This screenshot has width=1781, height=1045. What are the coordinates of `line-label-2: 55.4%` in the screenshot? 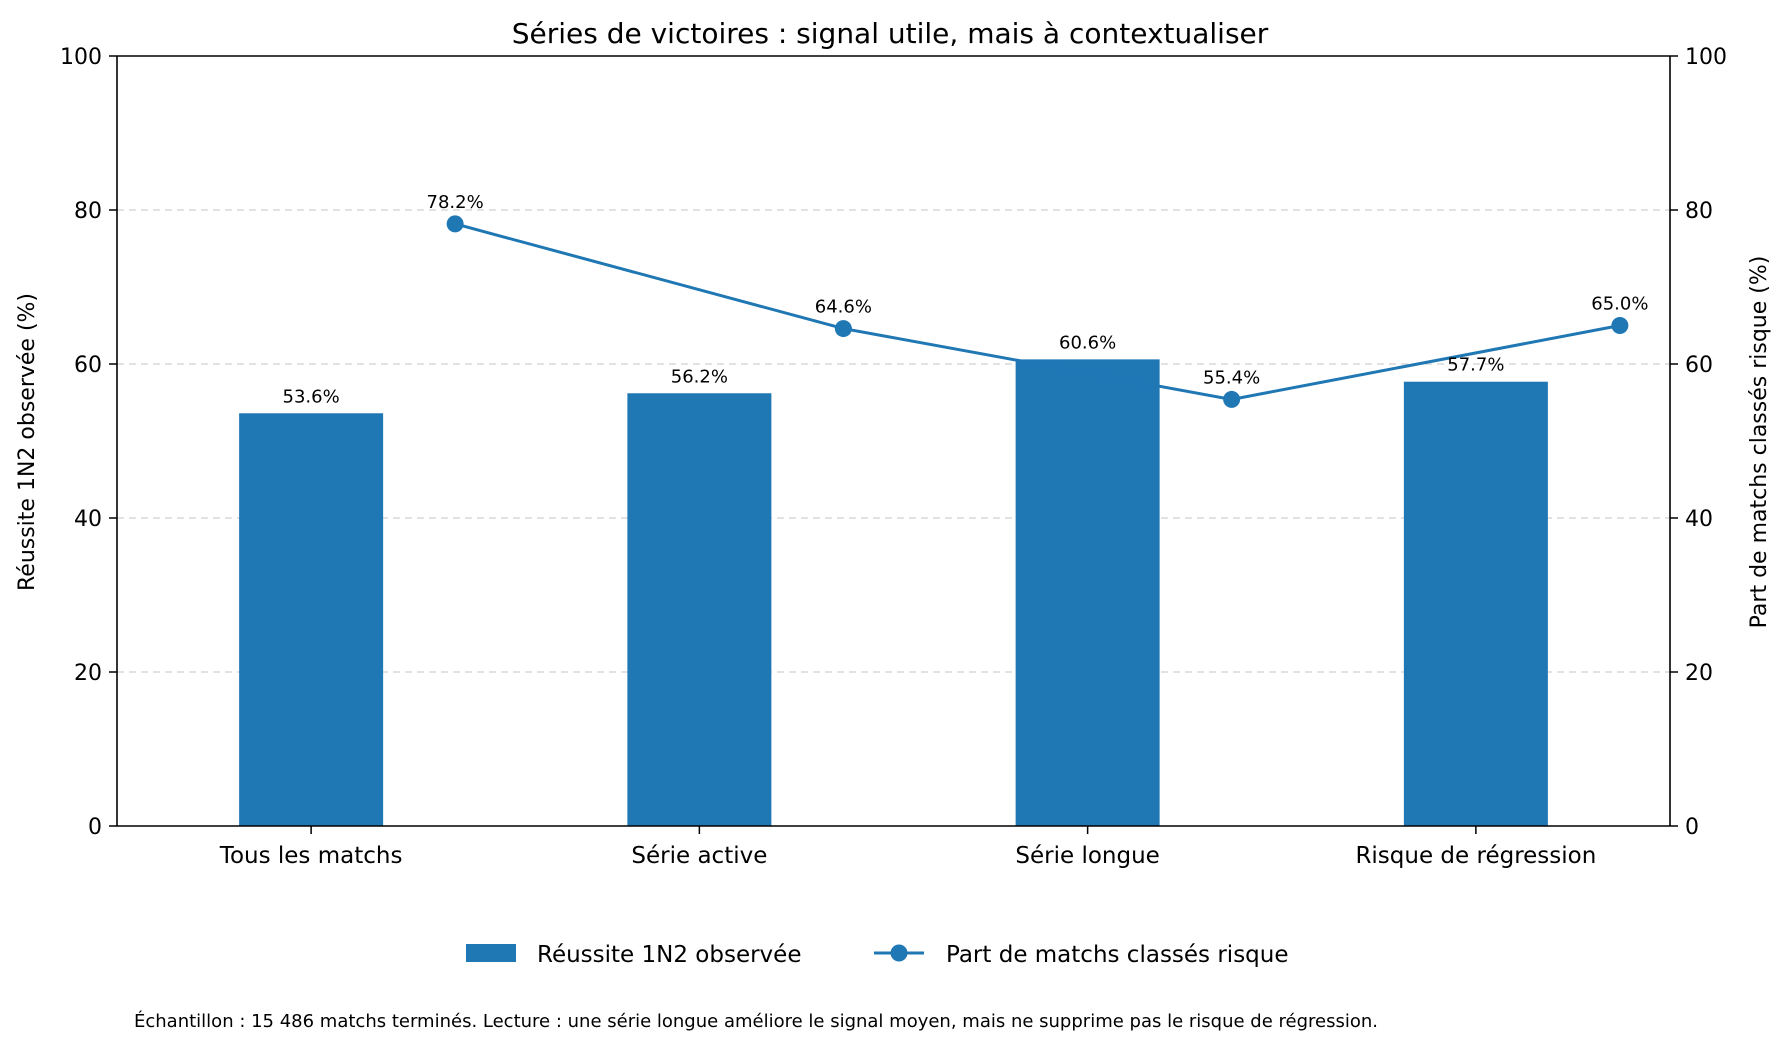 It's located at (1231, 377).